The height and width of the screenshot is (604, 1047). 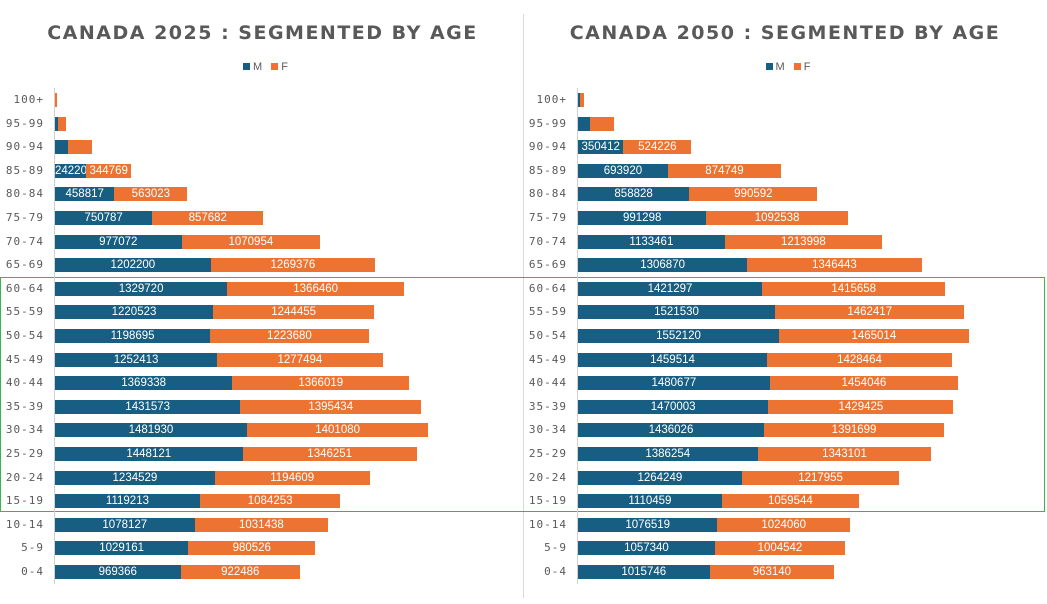 I want to click on bar-m: 1252413, so click(x=136, y=359).